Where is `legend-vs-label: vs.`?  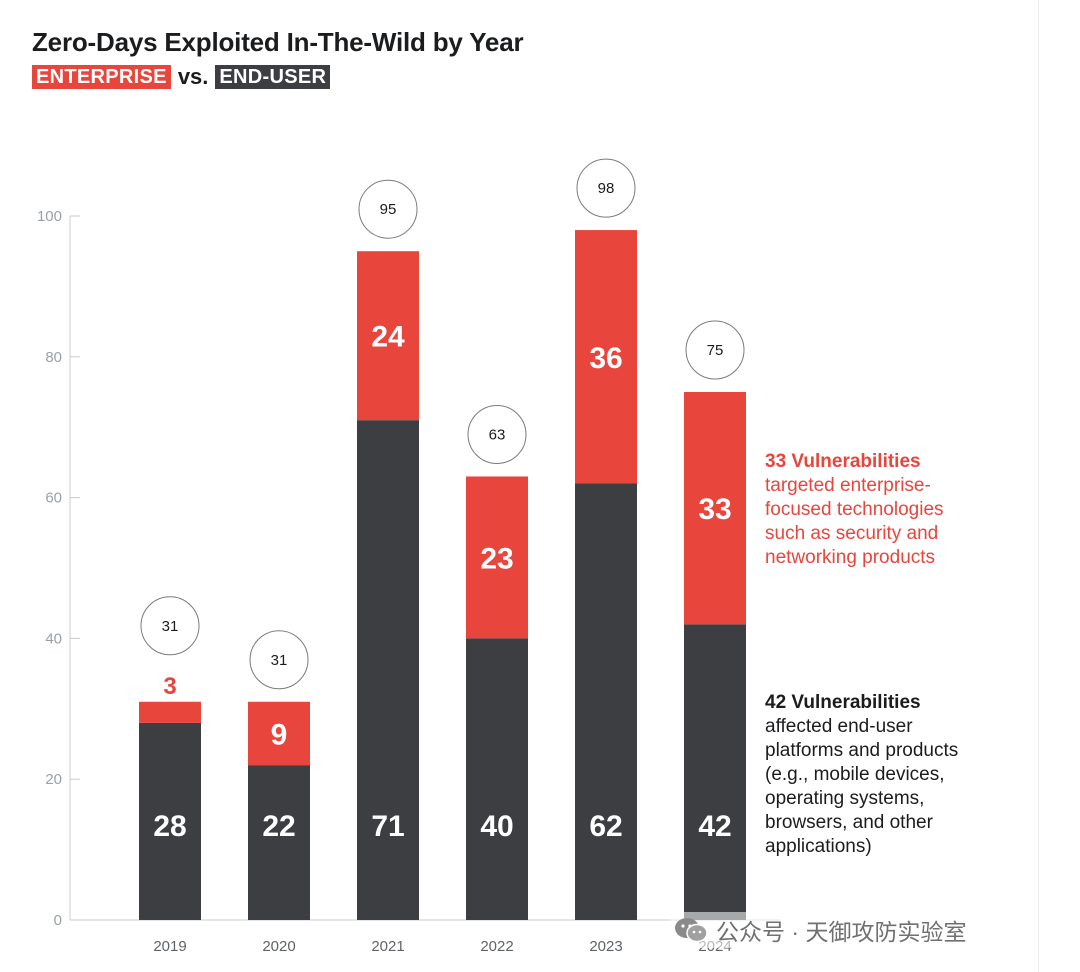
legend-vs-label: vs. is located at coordinates (193, 76).